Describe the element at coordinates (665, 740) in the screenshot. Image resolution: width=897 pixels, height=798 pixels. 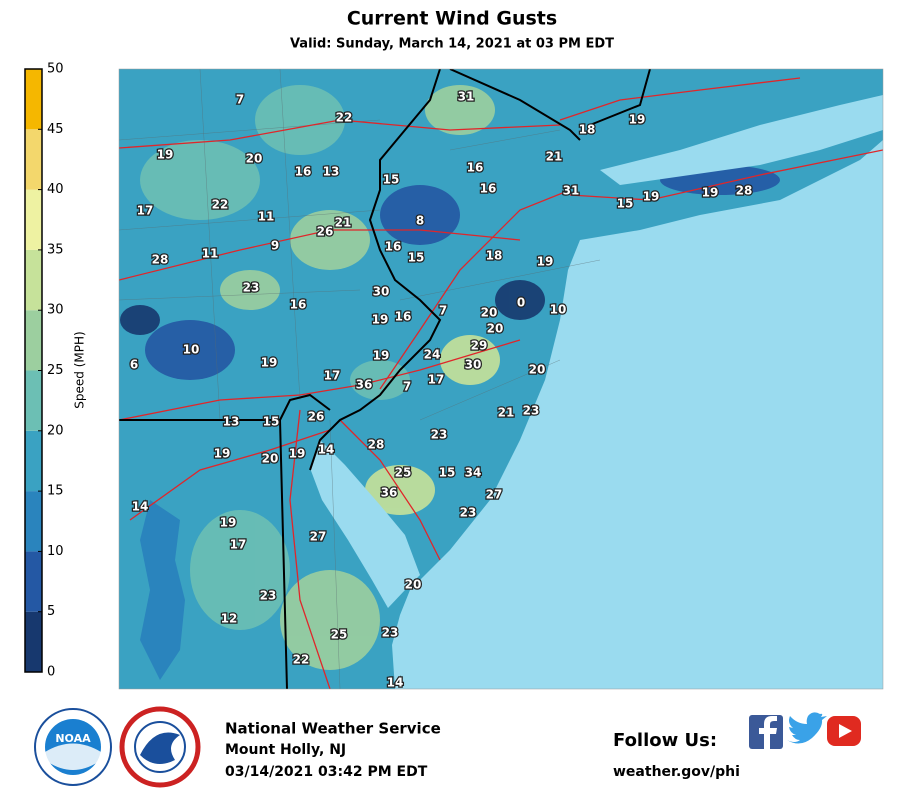
I see `follow-us: Follow Us:` at that location.